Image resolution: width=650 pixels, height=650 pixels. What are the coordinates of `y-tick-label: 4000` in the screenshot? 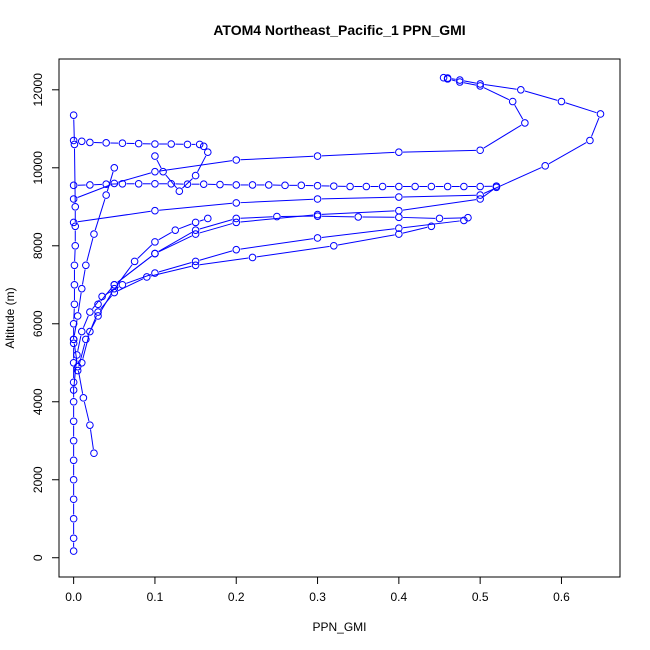 It's located at (38, 401).